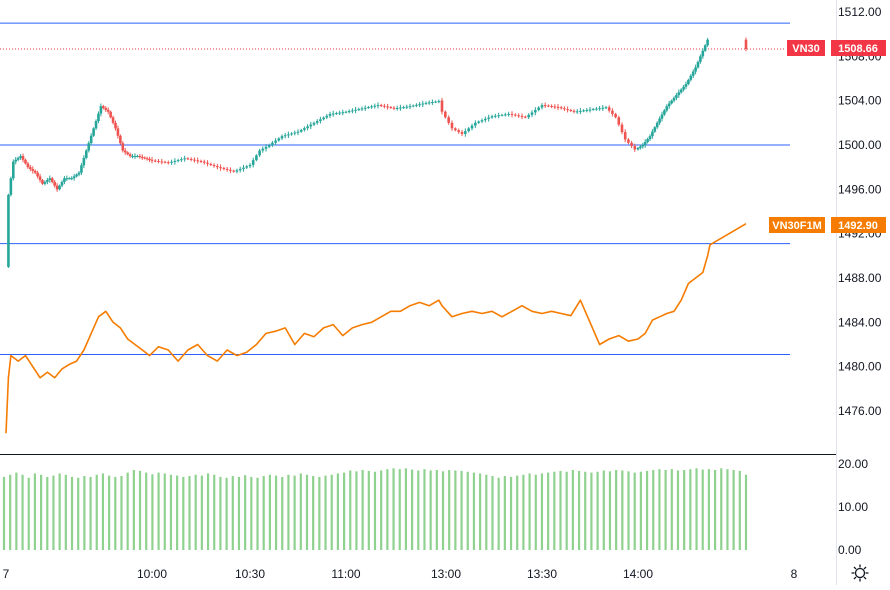 The height and width of the screenshot is (590, 890). I want to click on vn30-badge-name: VN30, so click(806, 49).